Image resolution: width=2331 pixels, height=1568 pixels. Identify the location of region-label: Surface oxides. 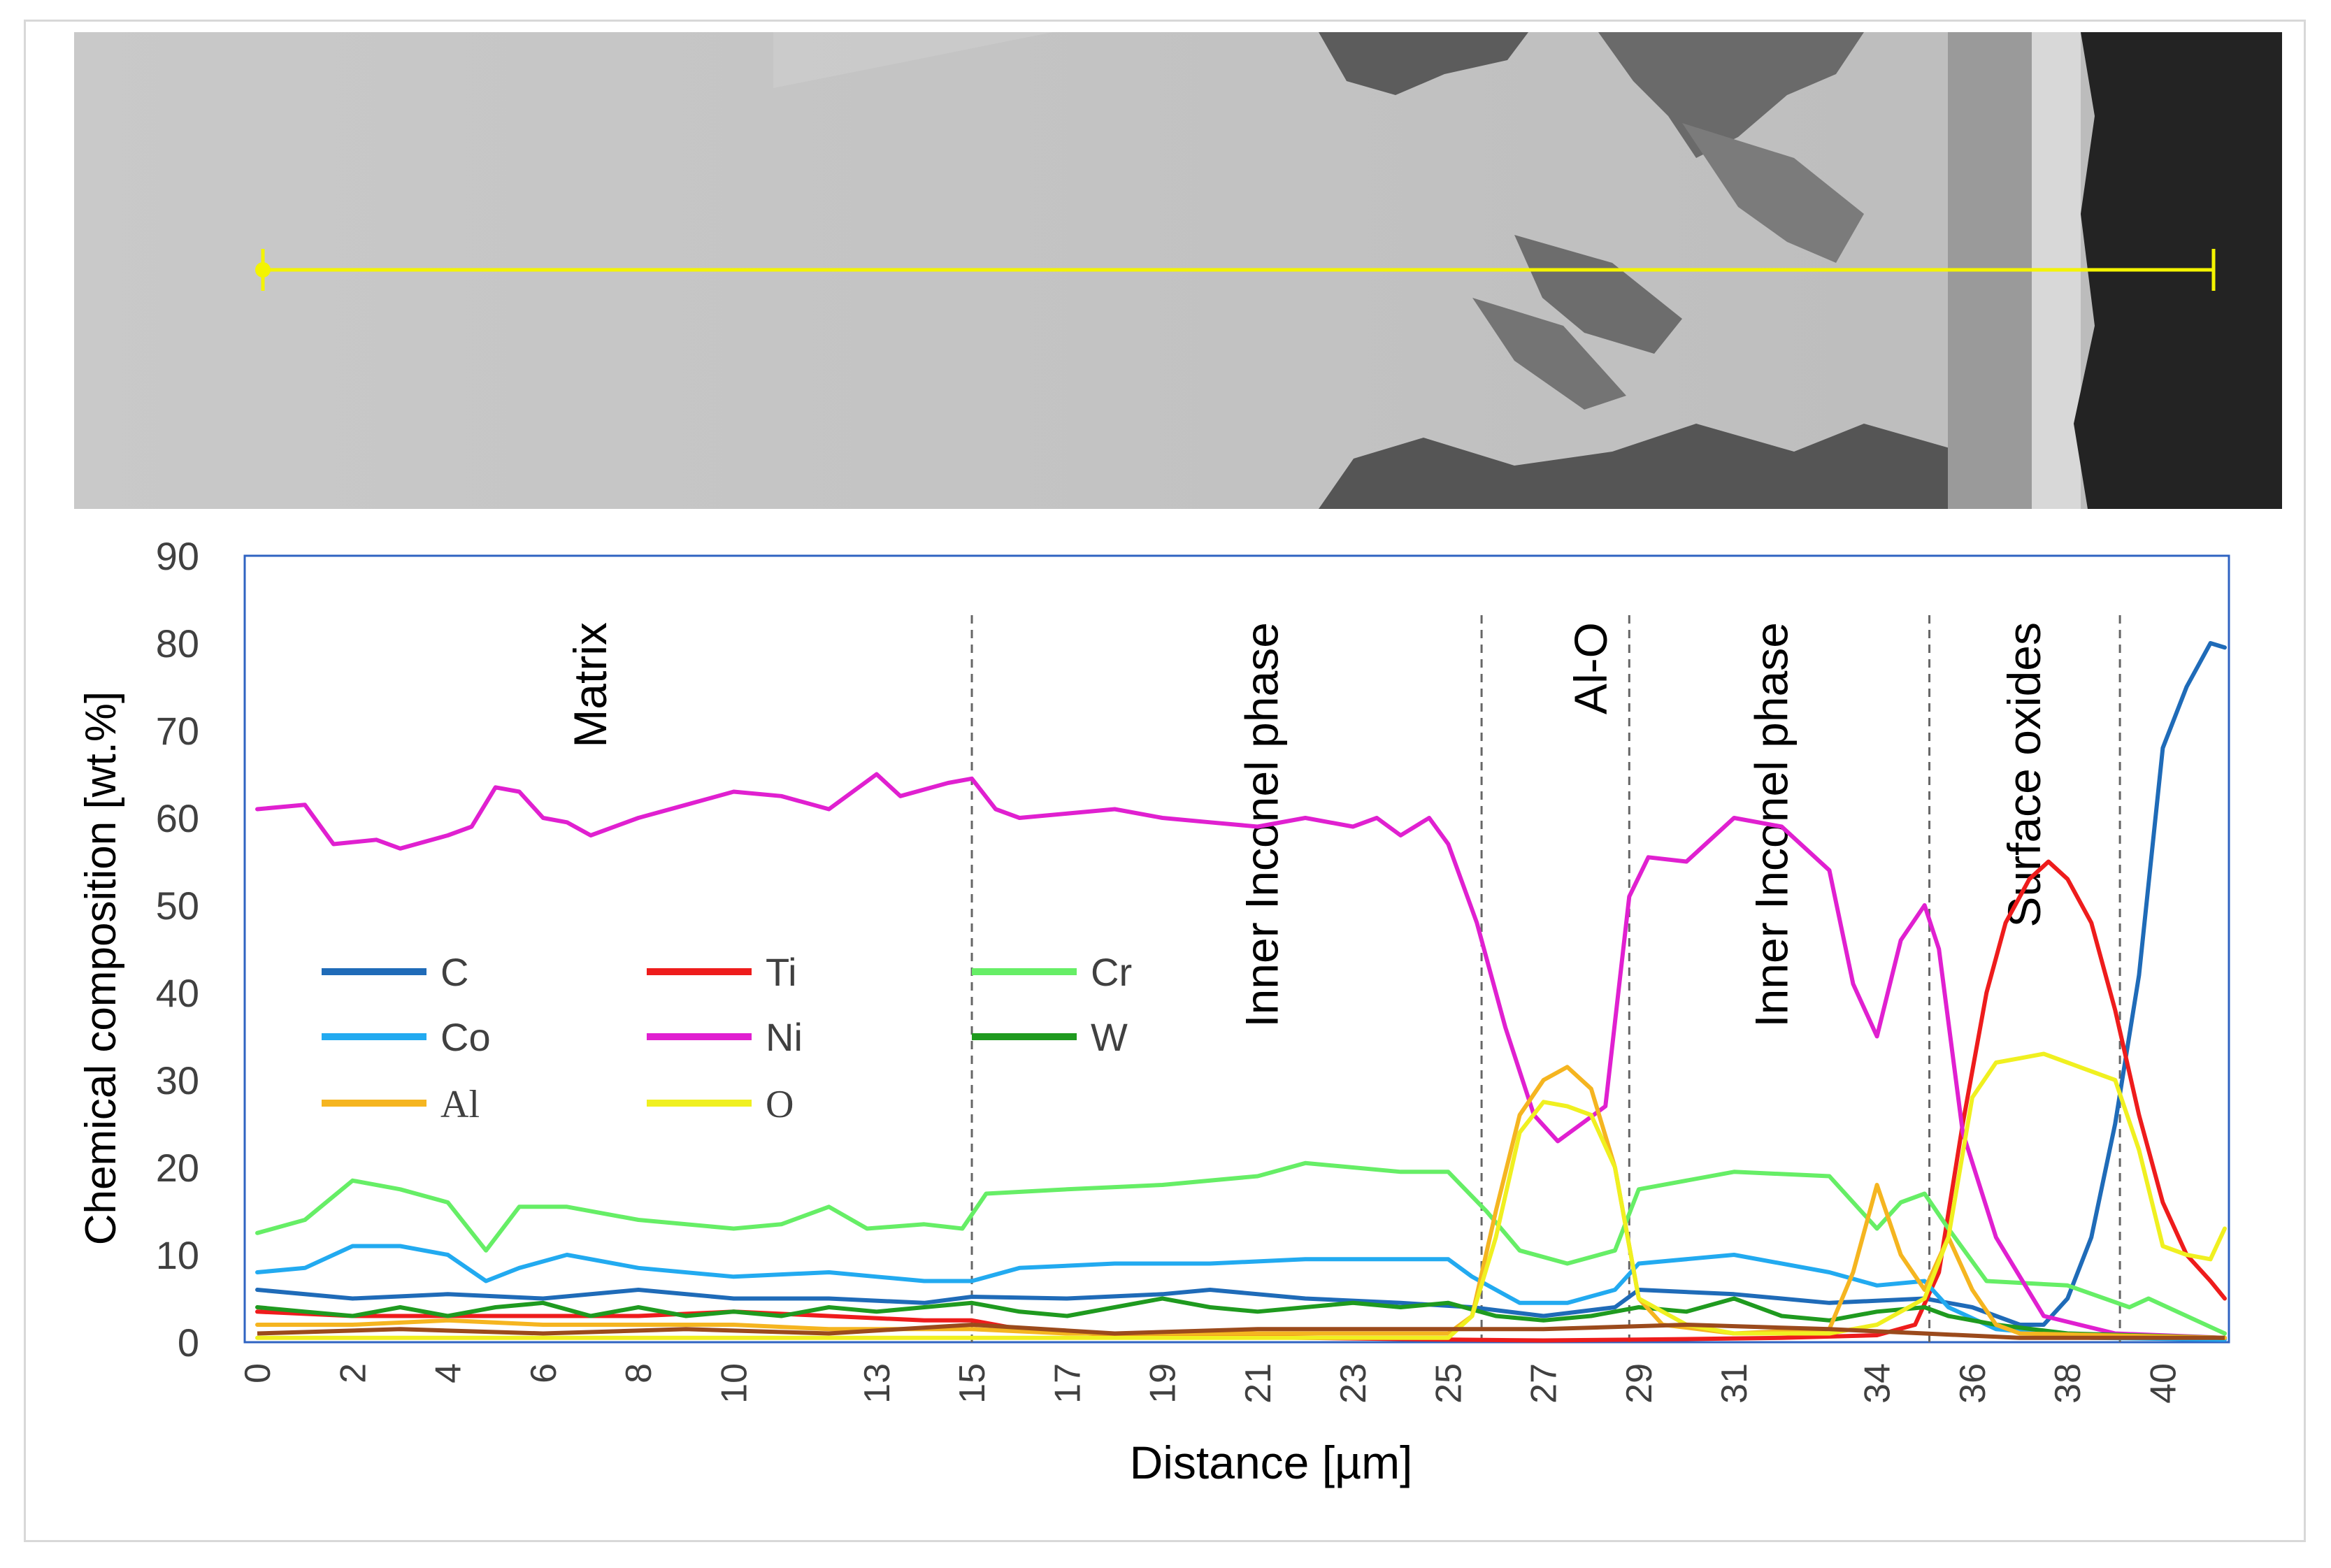
(2024, 775).